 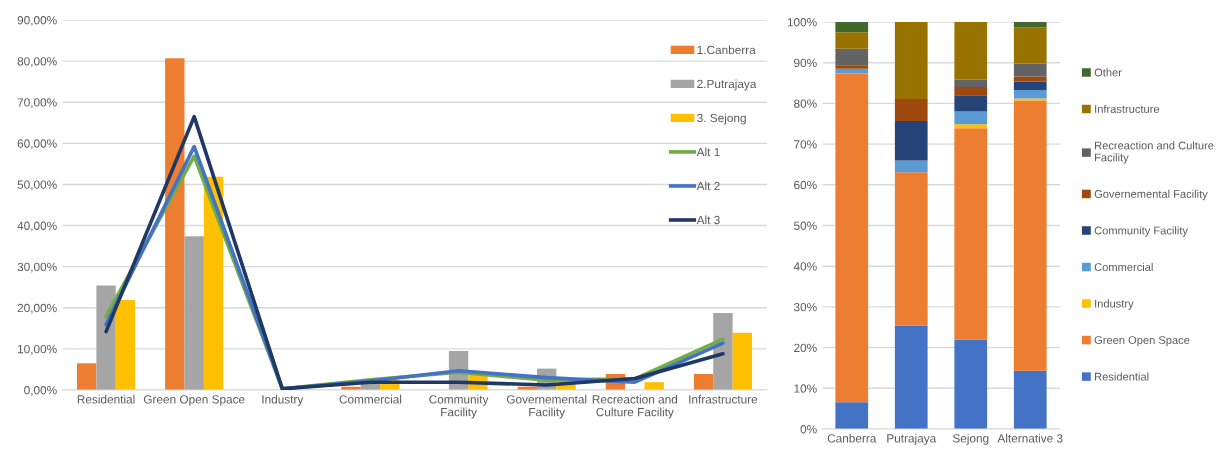 What do you see at coordinates (805, 63) in the screenshot?
I see `y-tick-label: 90%` at bounding box center [805, 63].